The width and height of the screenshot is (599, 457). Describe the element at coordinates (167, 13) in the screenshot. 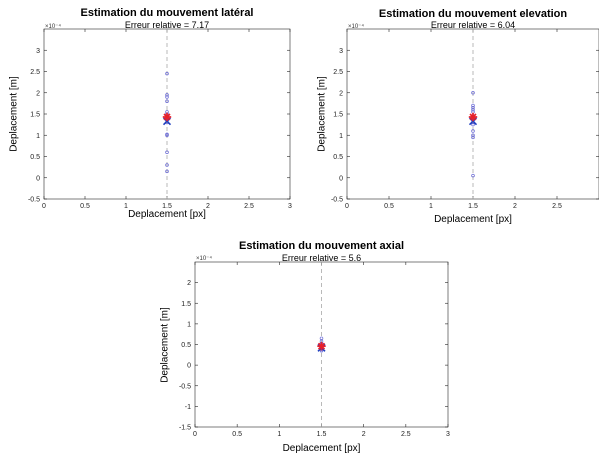

I see `chart-1-title: Estimation du mouvement latéral` at that location.